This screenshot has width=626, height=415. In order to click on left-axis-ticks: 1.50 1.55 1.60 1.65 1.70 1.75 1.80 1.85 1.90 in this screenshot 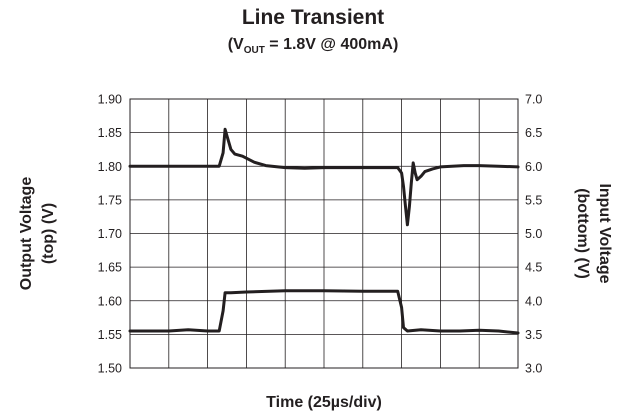, I will do `click(110, 234)`.